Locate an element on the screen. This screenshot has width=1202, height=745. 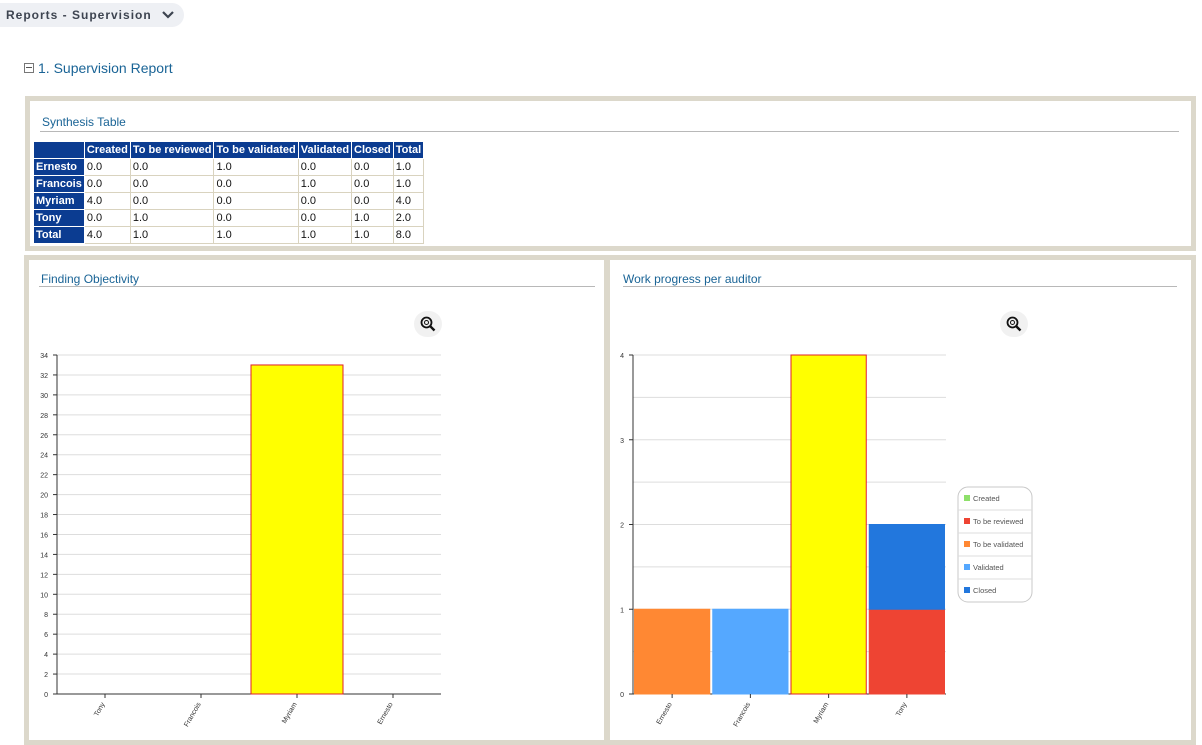
row-header: Myriam is located at coordinates (59, 201).